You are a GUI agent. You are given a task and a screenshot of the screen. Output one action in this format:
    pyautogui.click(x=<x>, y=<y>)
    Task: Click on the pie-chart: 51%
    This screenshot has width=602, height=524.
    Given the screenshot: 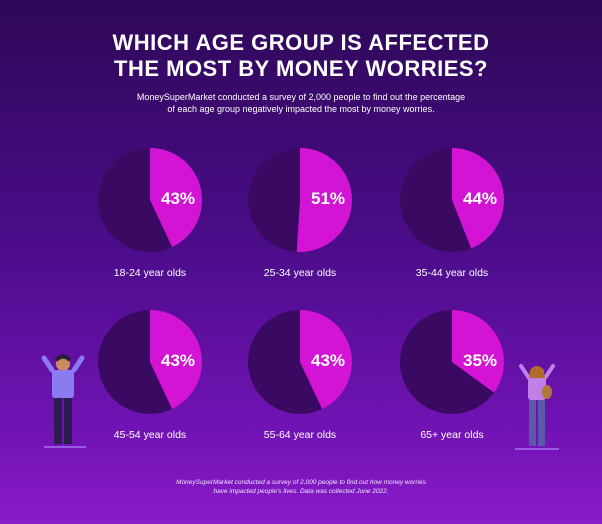 What is the action you would take?
    pyautogui.click(x=300, y=200)
    